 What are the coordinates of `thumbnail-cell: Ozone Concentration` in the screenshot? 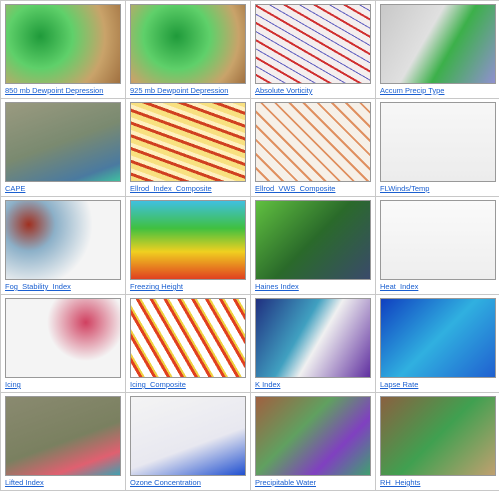 It's located at (188, 441).